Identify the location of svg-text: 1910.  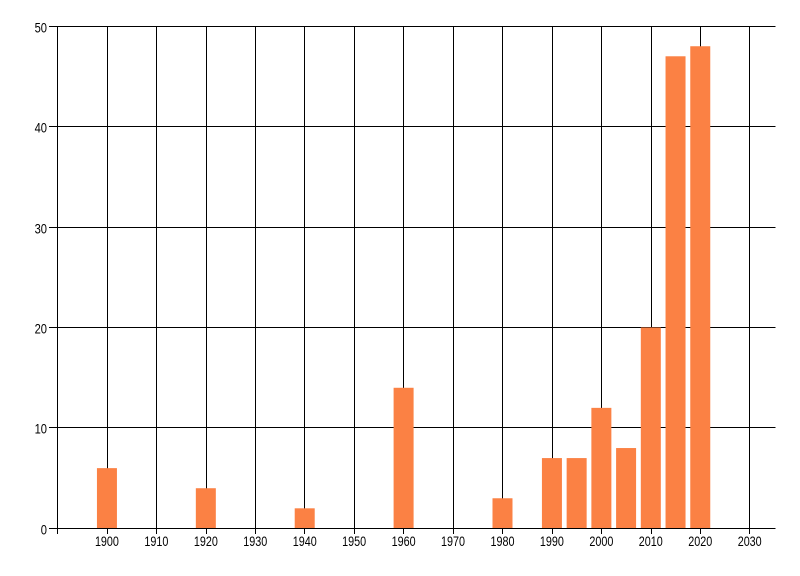
(156, 541).